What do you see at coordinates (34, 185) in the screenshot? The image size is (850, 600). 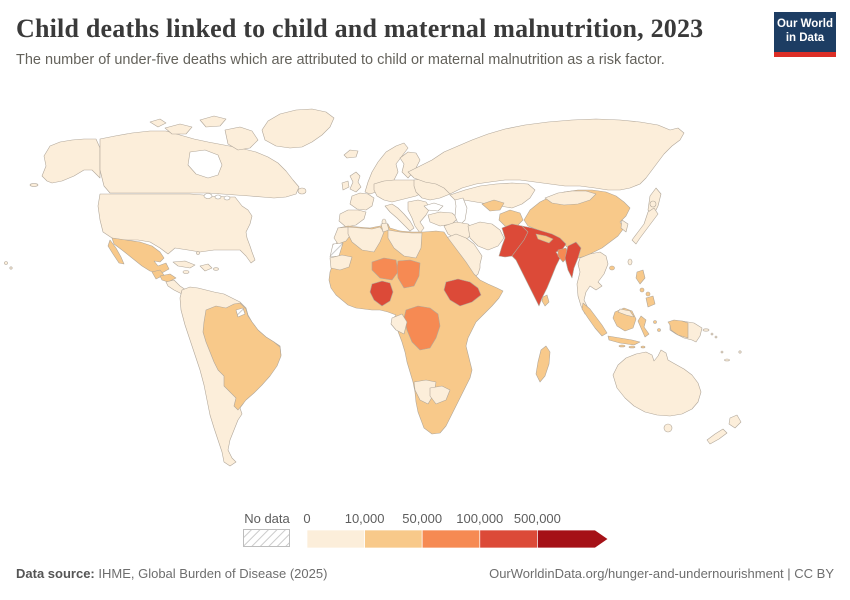 I see `aleutian-islands` at bounding box center [34, 185].